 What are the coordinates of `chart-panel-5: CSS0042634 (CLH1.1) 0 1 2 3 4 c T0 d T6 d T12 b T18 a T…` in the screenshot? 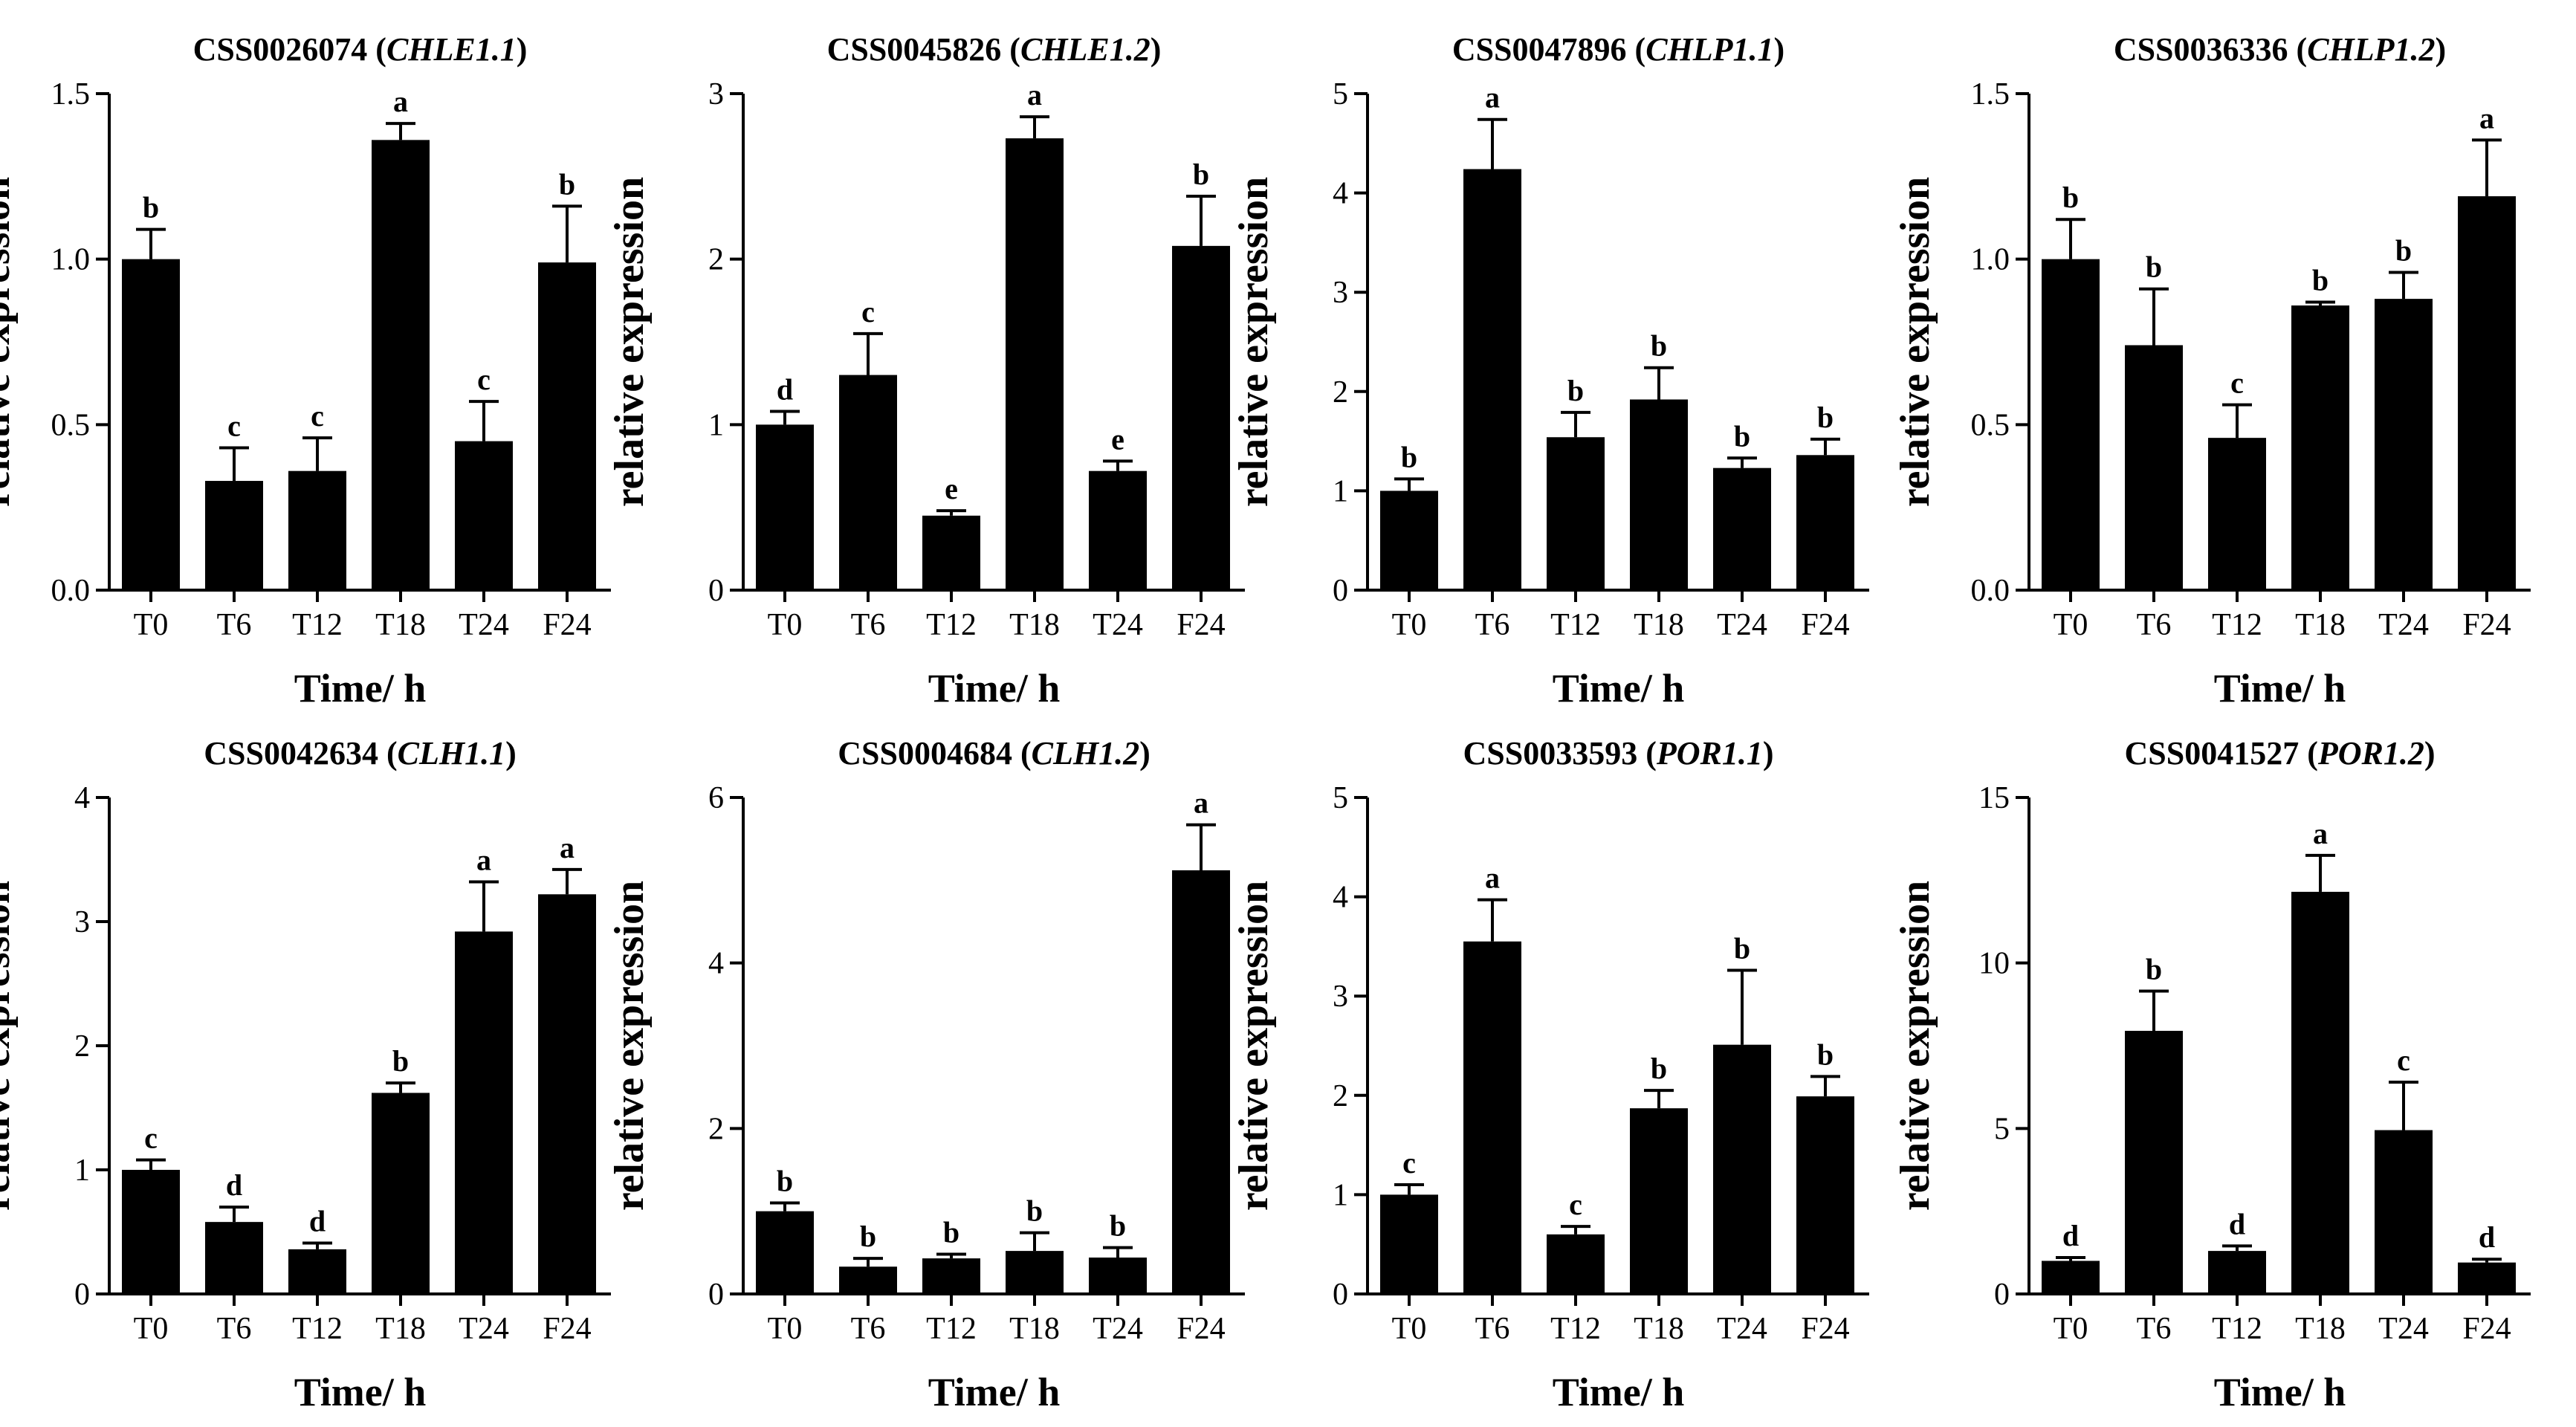 It's located at (305, 1075).